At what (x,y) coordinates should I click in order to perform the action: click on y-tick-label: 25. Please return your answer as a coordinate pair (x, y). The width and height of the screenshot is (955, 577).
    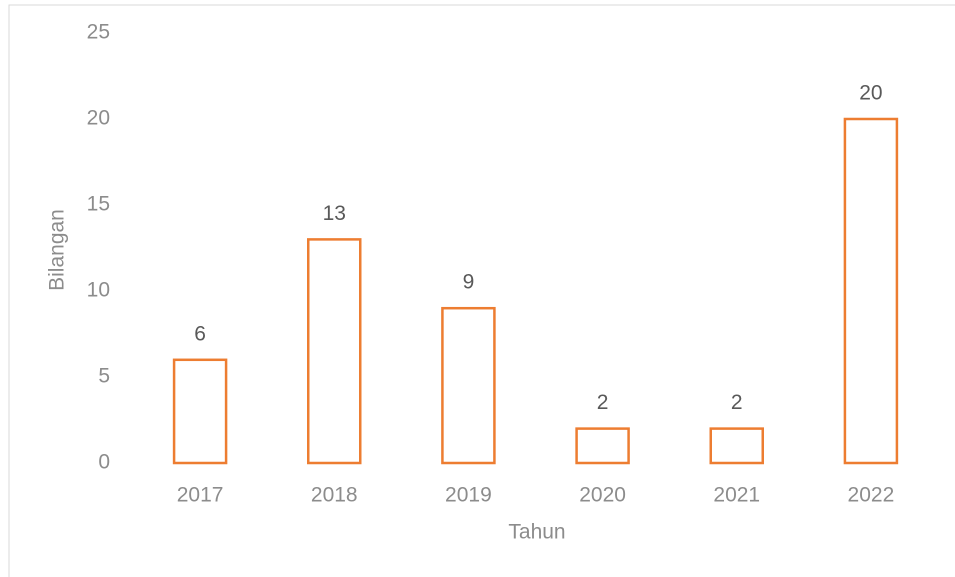
    Looking at the image, I should click on (98, 32).